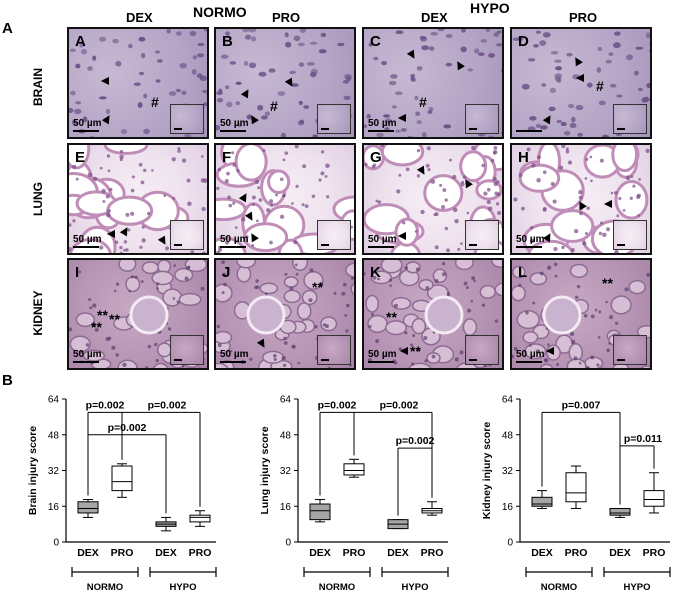 The height and width of the screenshot is (601, 685). Describe the element at coordinates (38, 313) in the screenshot. I see `row-label-kidney: KIDNEY` at that location.